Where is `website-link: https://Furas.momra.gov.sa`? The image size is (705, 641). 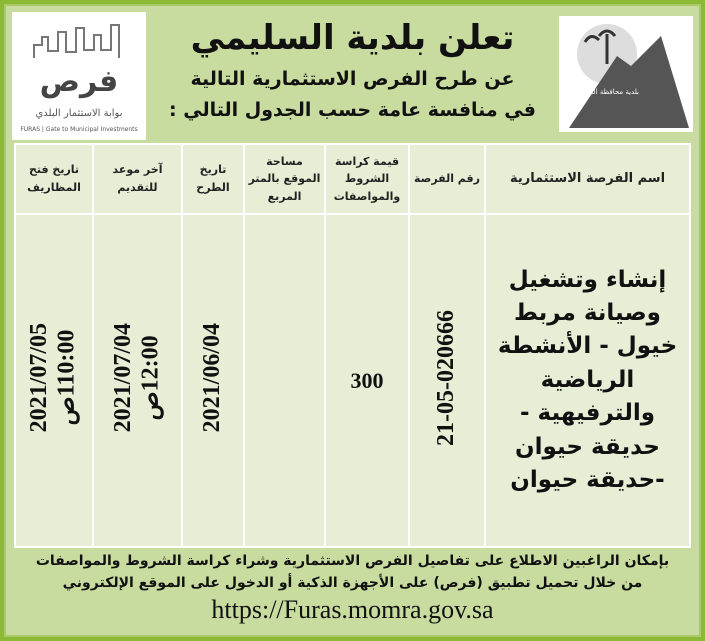
website-link: https://Furas.momra.gov.sa is located at coordinates (352, 609).